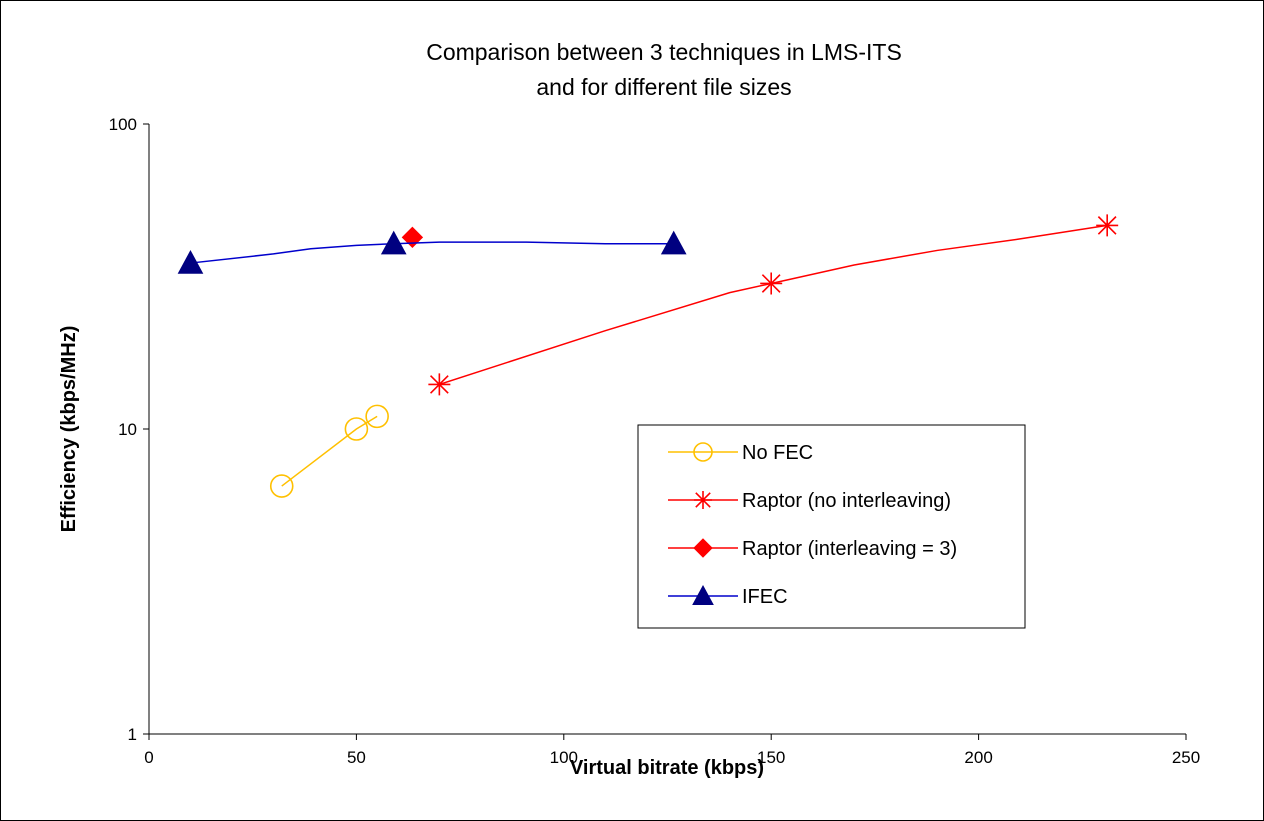 This screenshot has width=1264, height=821. I want to click on series-ifec, so click(432, 252).